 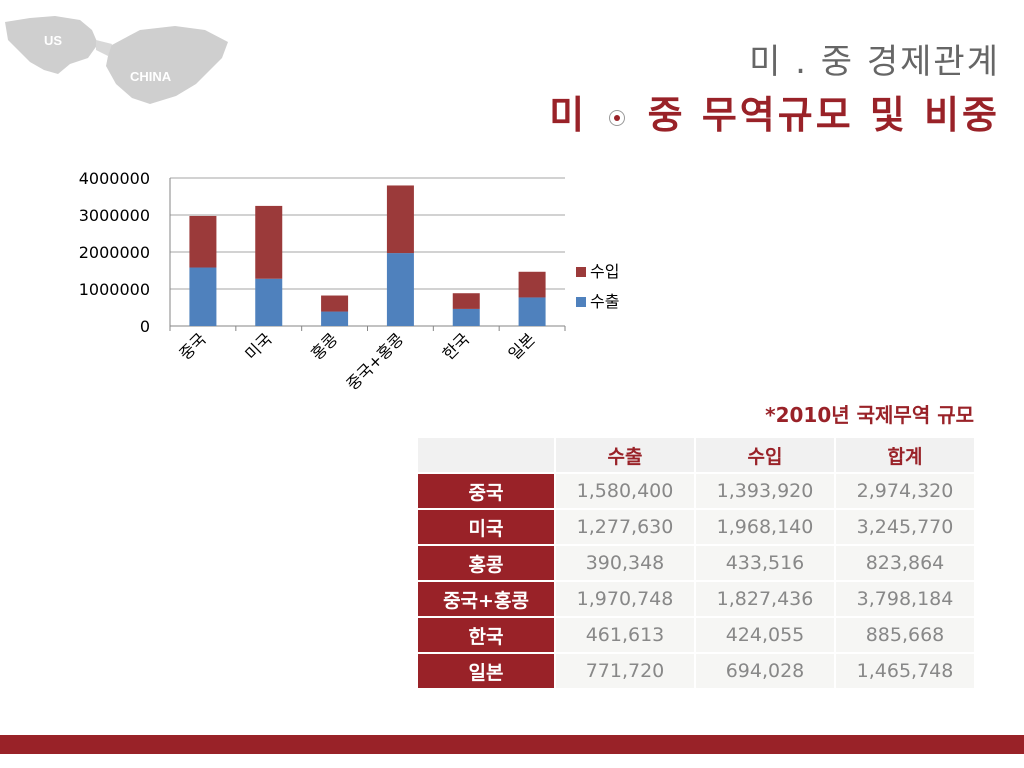 What do you see at coordinates (765, 563) in the screenshot?
I see `table-cell: 433,516` at bounding box center [765, 563].